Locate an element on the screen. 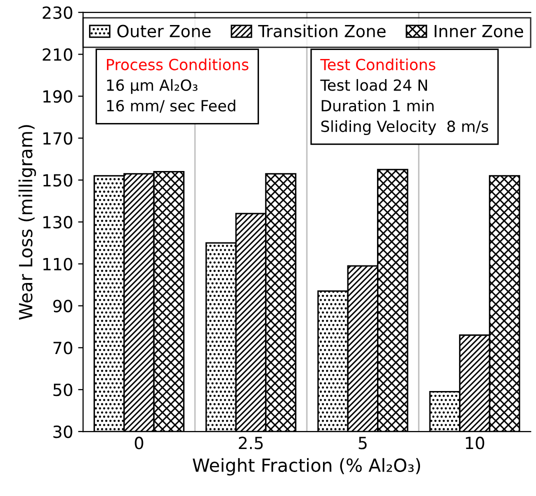 This screenshot has width=536, height=496. y-tick-label: 230 is located at coordinates (57, 12).